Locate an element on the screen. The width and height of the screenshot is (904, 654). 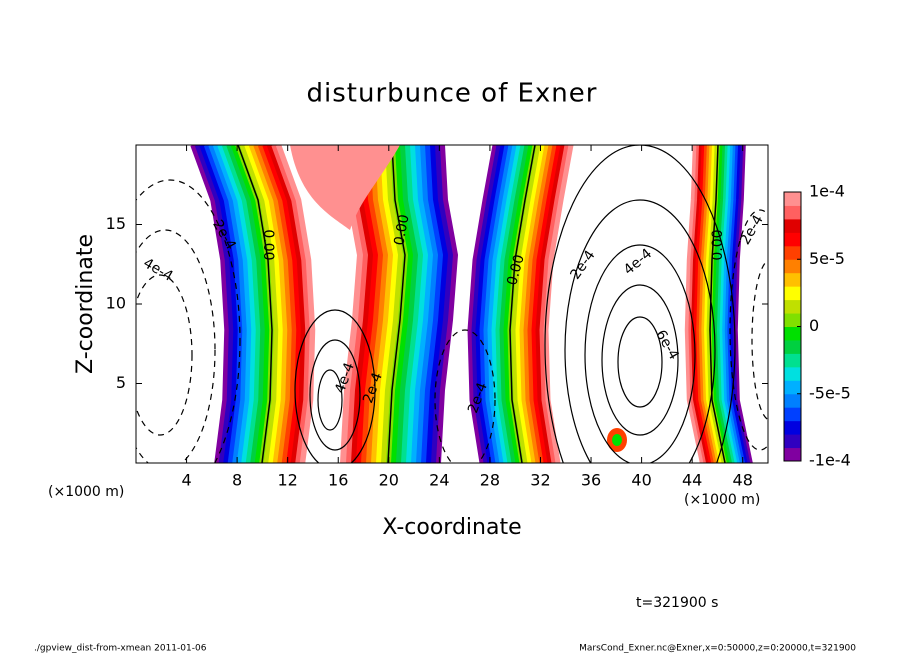
x-tick-label: 44 is located at coordinates (692, 480).